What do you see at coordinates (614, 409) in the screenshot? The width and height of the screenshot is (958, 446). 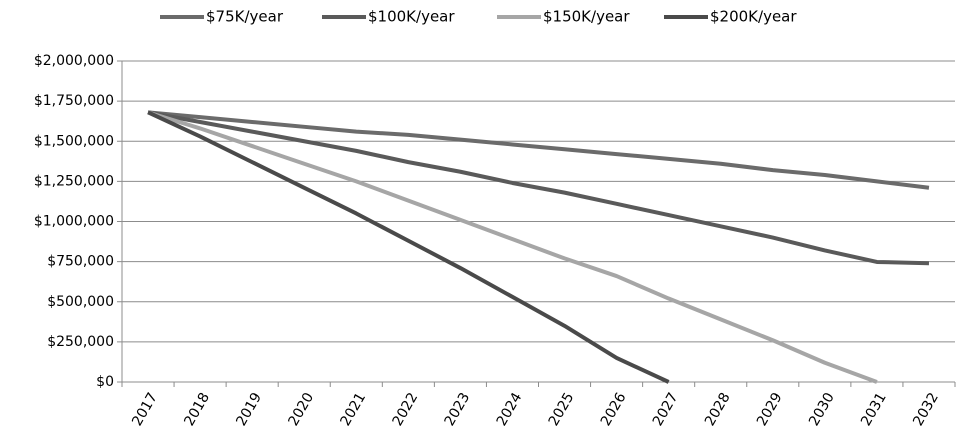 I see `x-tick-label: 2026` at bounding box center [614, 409].